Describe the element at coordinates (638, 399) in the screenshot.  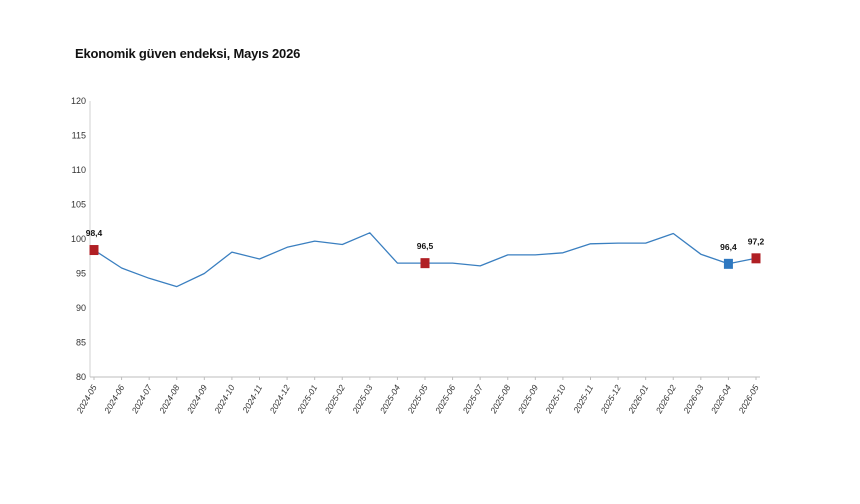
I see `x-tick-label: 2026-01` at that location.